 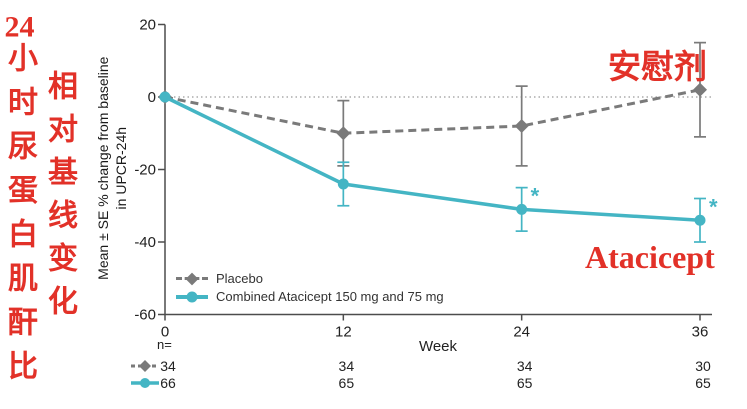 What do you see at coordinates (145, 366) in the screenshot?
I see `placebo-row-marker` at bounding box center [145, 366].